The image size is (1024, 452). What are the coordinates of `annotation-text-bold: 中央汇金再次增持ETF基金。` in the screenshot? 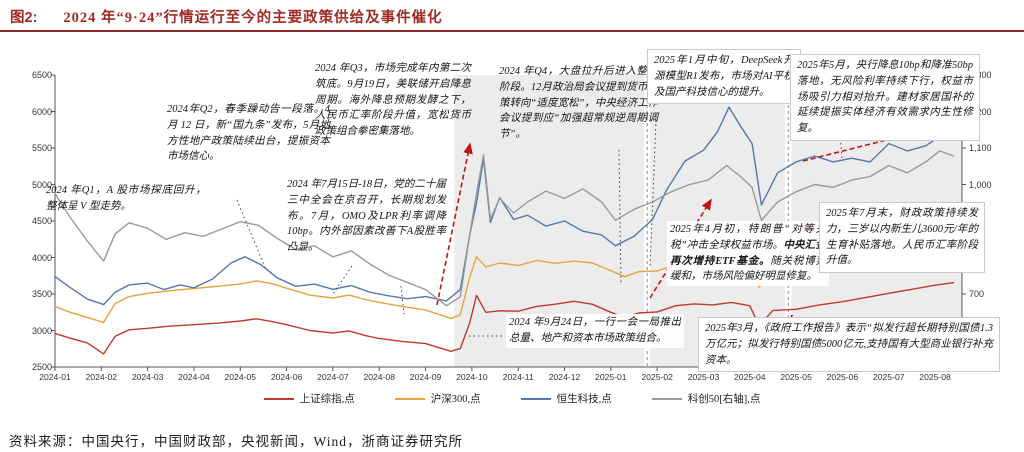 It's located at (748, 253).